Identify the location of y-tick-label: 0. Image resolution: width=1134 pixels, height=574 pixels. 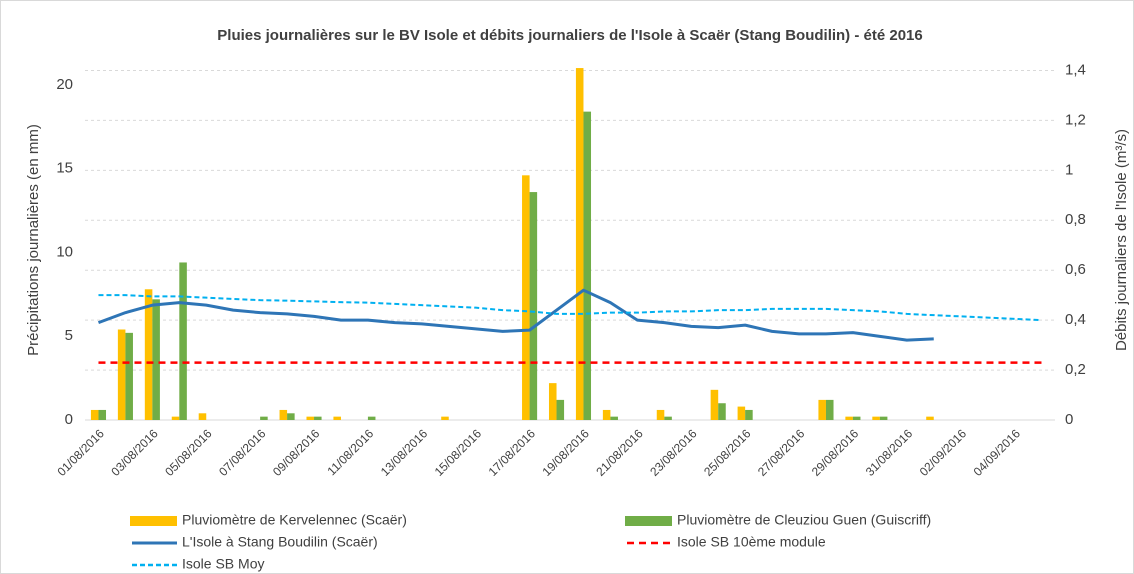
(69, 419).